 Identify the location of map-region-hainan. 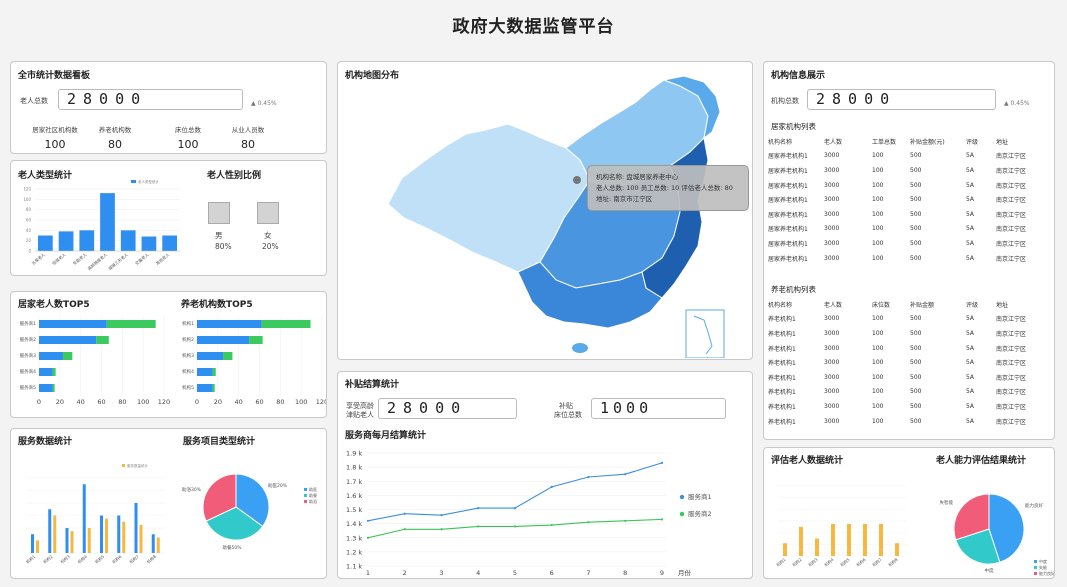
(580, 348).